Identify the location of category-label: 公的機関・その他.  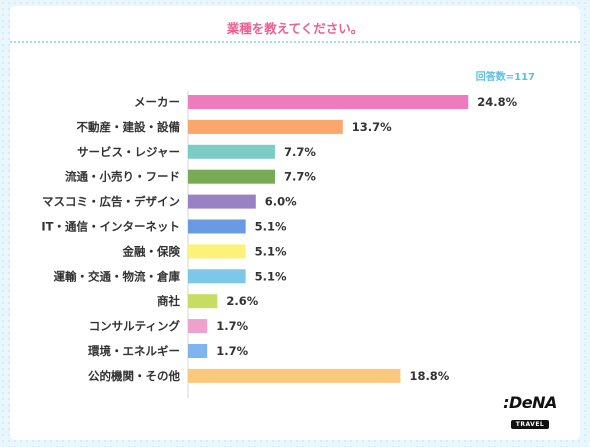
(134, 376).